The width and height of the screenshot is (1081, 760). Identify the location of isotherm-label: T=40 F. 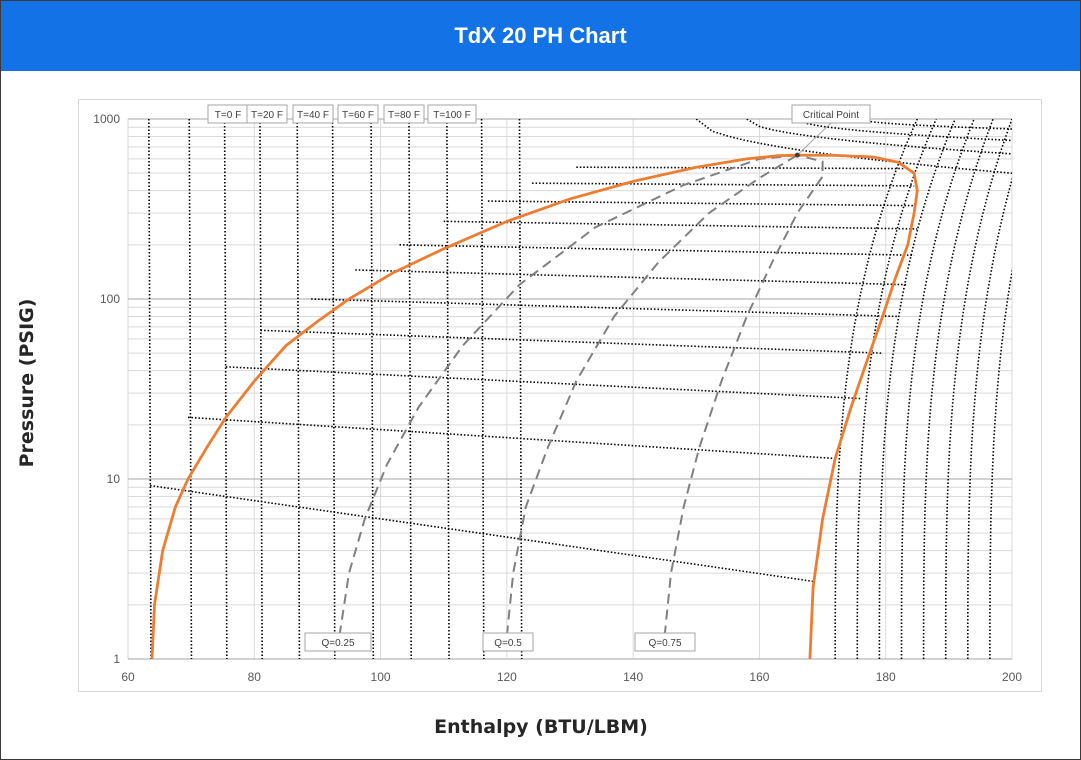
(313, 114).